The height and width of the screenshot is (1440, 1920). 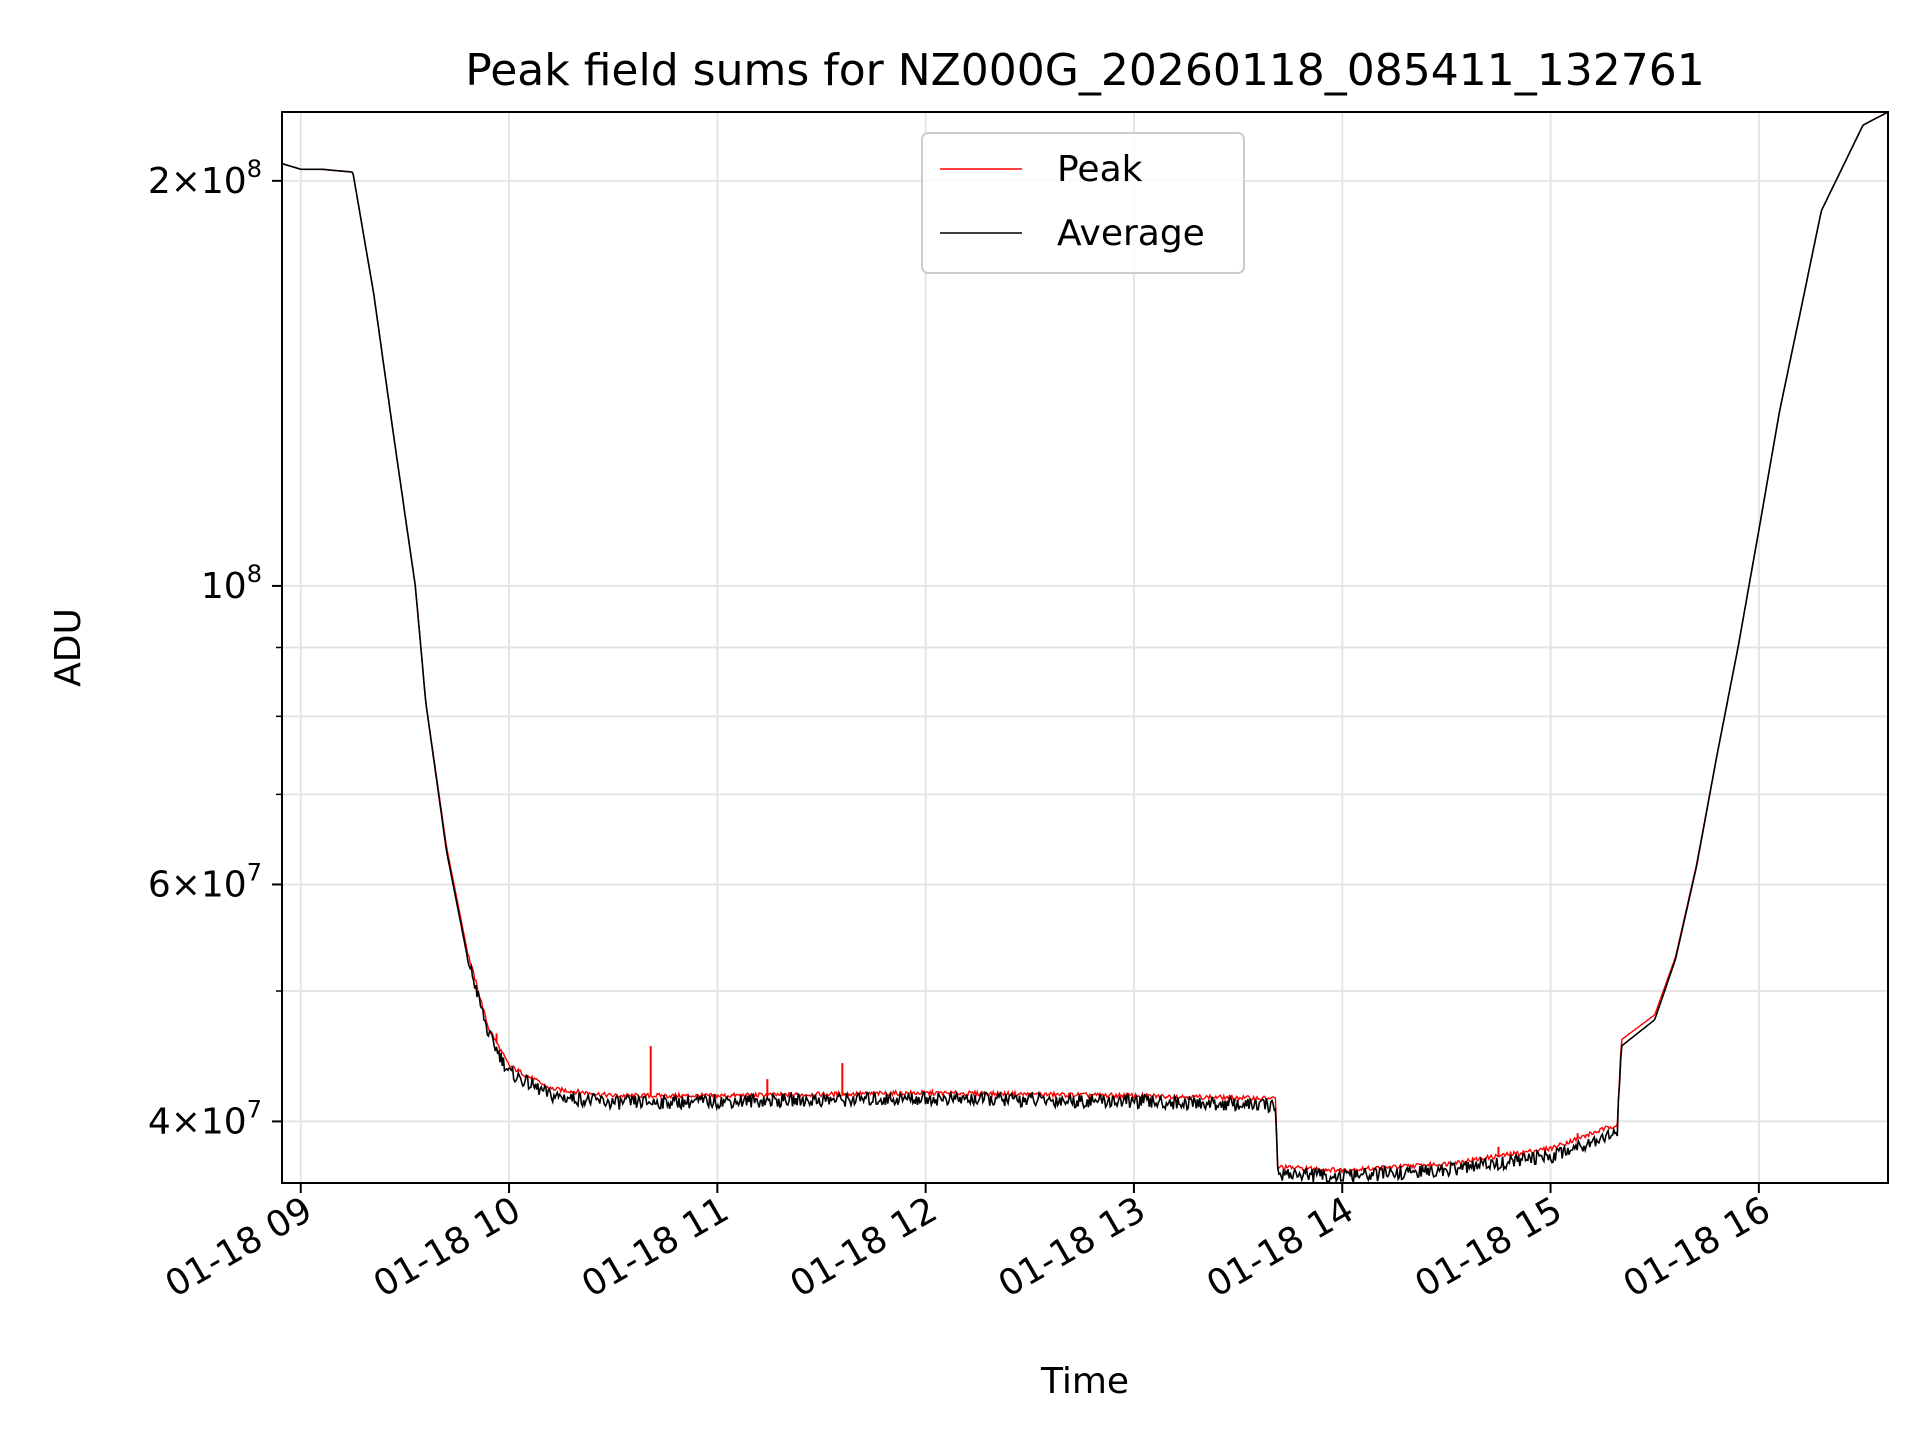 I want to click on legend: Peak Average, so click(x=1083, y=203).